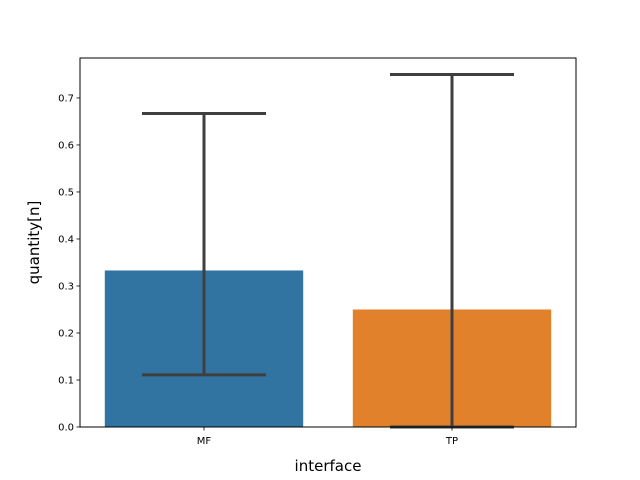 The width and height of the screenshot is (640, 480). What do you see at coordinates (34, 243) in the screenshot?
I see `y-axis-label: quantity[n]` at bounding box center [34, 243].